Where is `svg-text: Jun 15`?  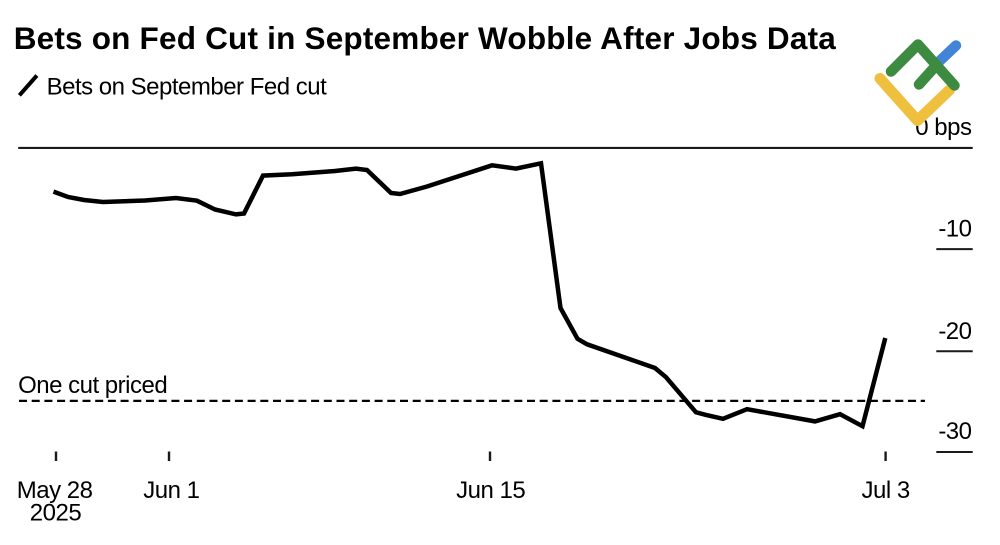 svg-text: Jun 15 is located at coordinates (490, 490).